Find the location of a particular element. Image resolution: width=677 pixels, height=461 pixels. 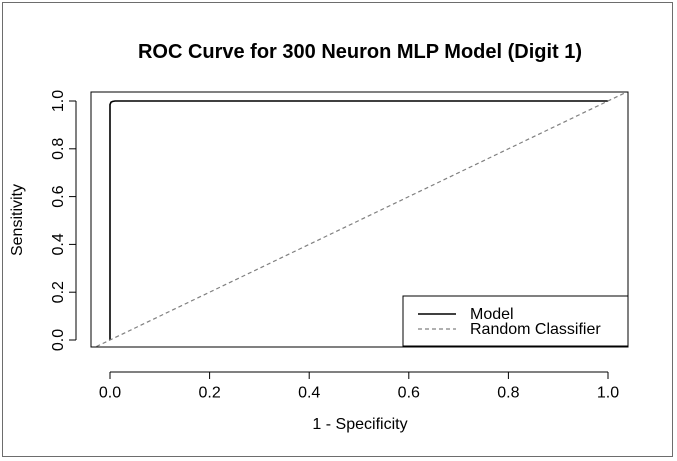

y-tick-label: 1.0 is located at coordinates (58, 101).